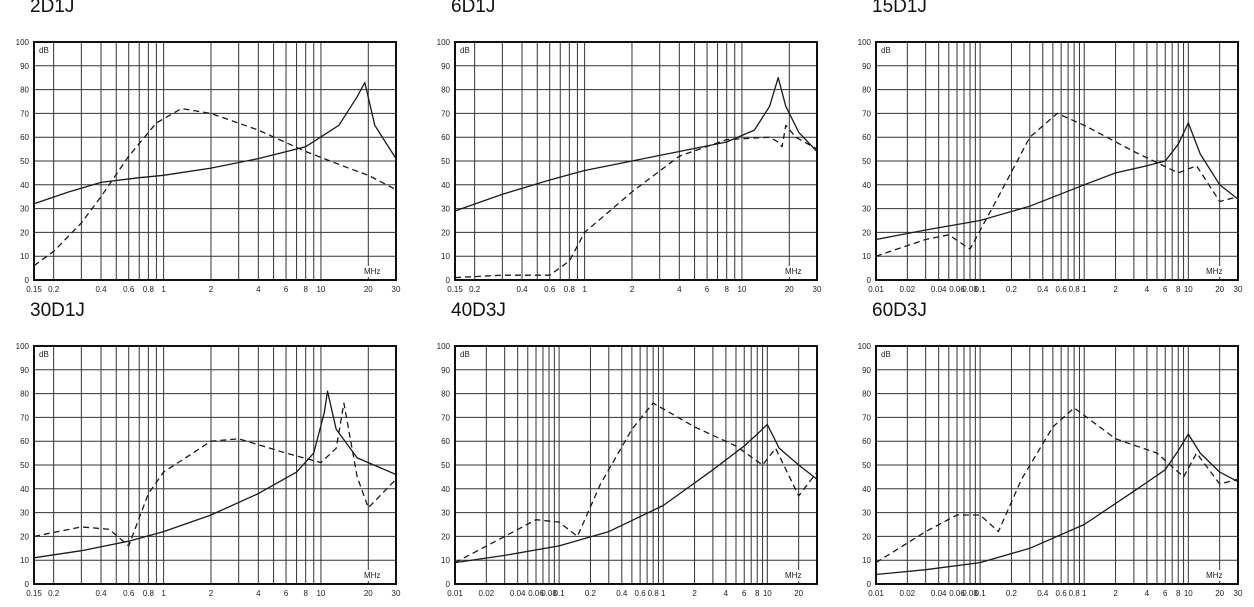 Image resolution: width=1254 pixels, height=607 pixels. I want to click on x-tick-label: 0.15, so click(34, 289).